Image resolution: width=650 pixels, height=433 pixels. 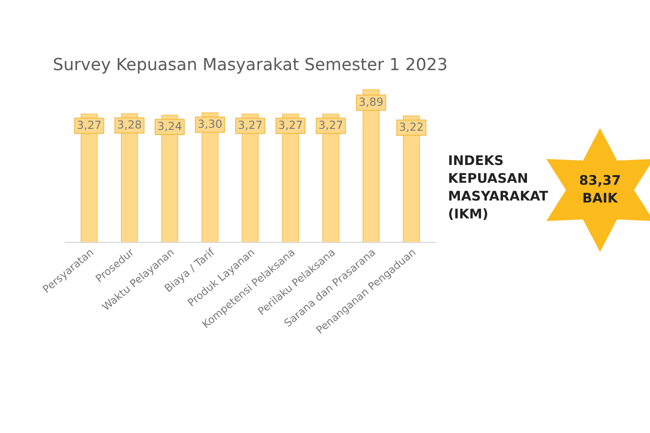 I want to click on data-label: 3,30, so click(x=210, y=125).